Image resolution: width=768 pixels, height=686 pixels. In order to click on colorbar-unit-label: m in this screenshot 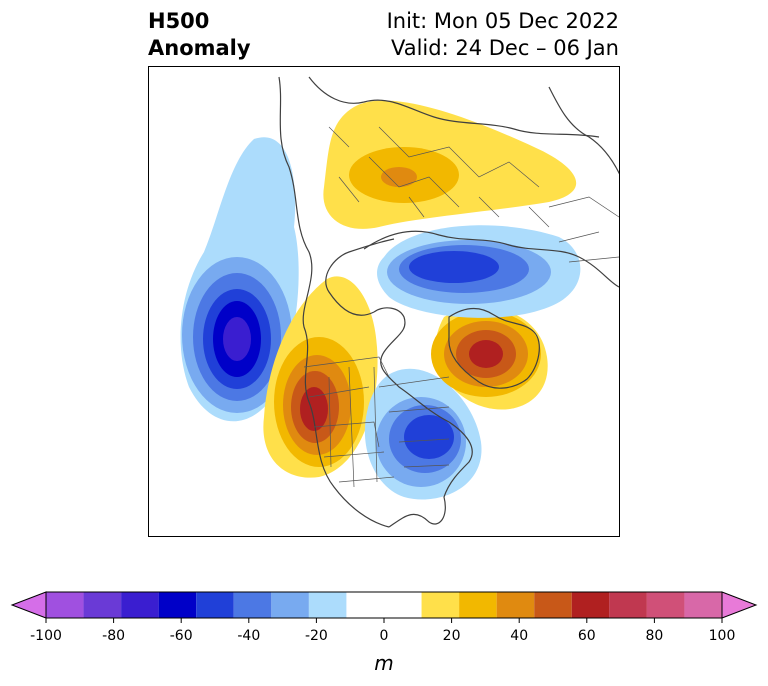, I will do `click(383, 663)`.